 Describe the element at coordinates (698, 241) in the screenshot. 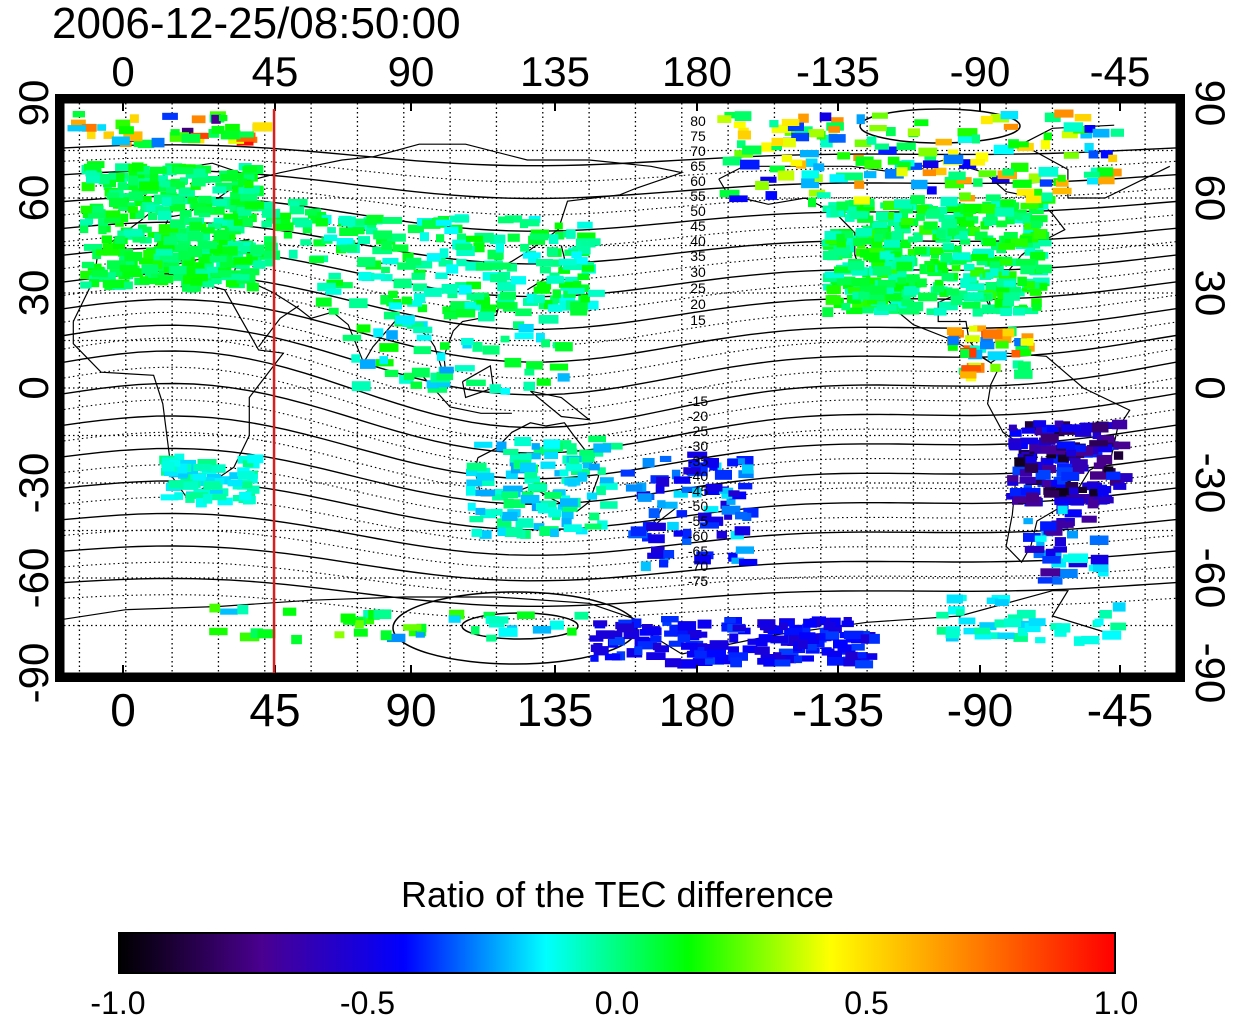

I see `dip-contour-label: 40` at that location.